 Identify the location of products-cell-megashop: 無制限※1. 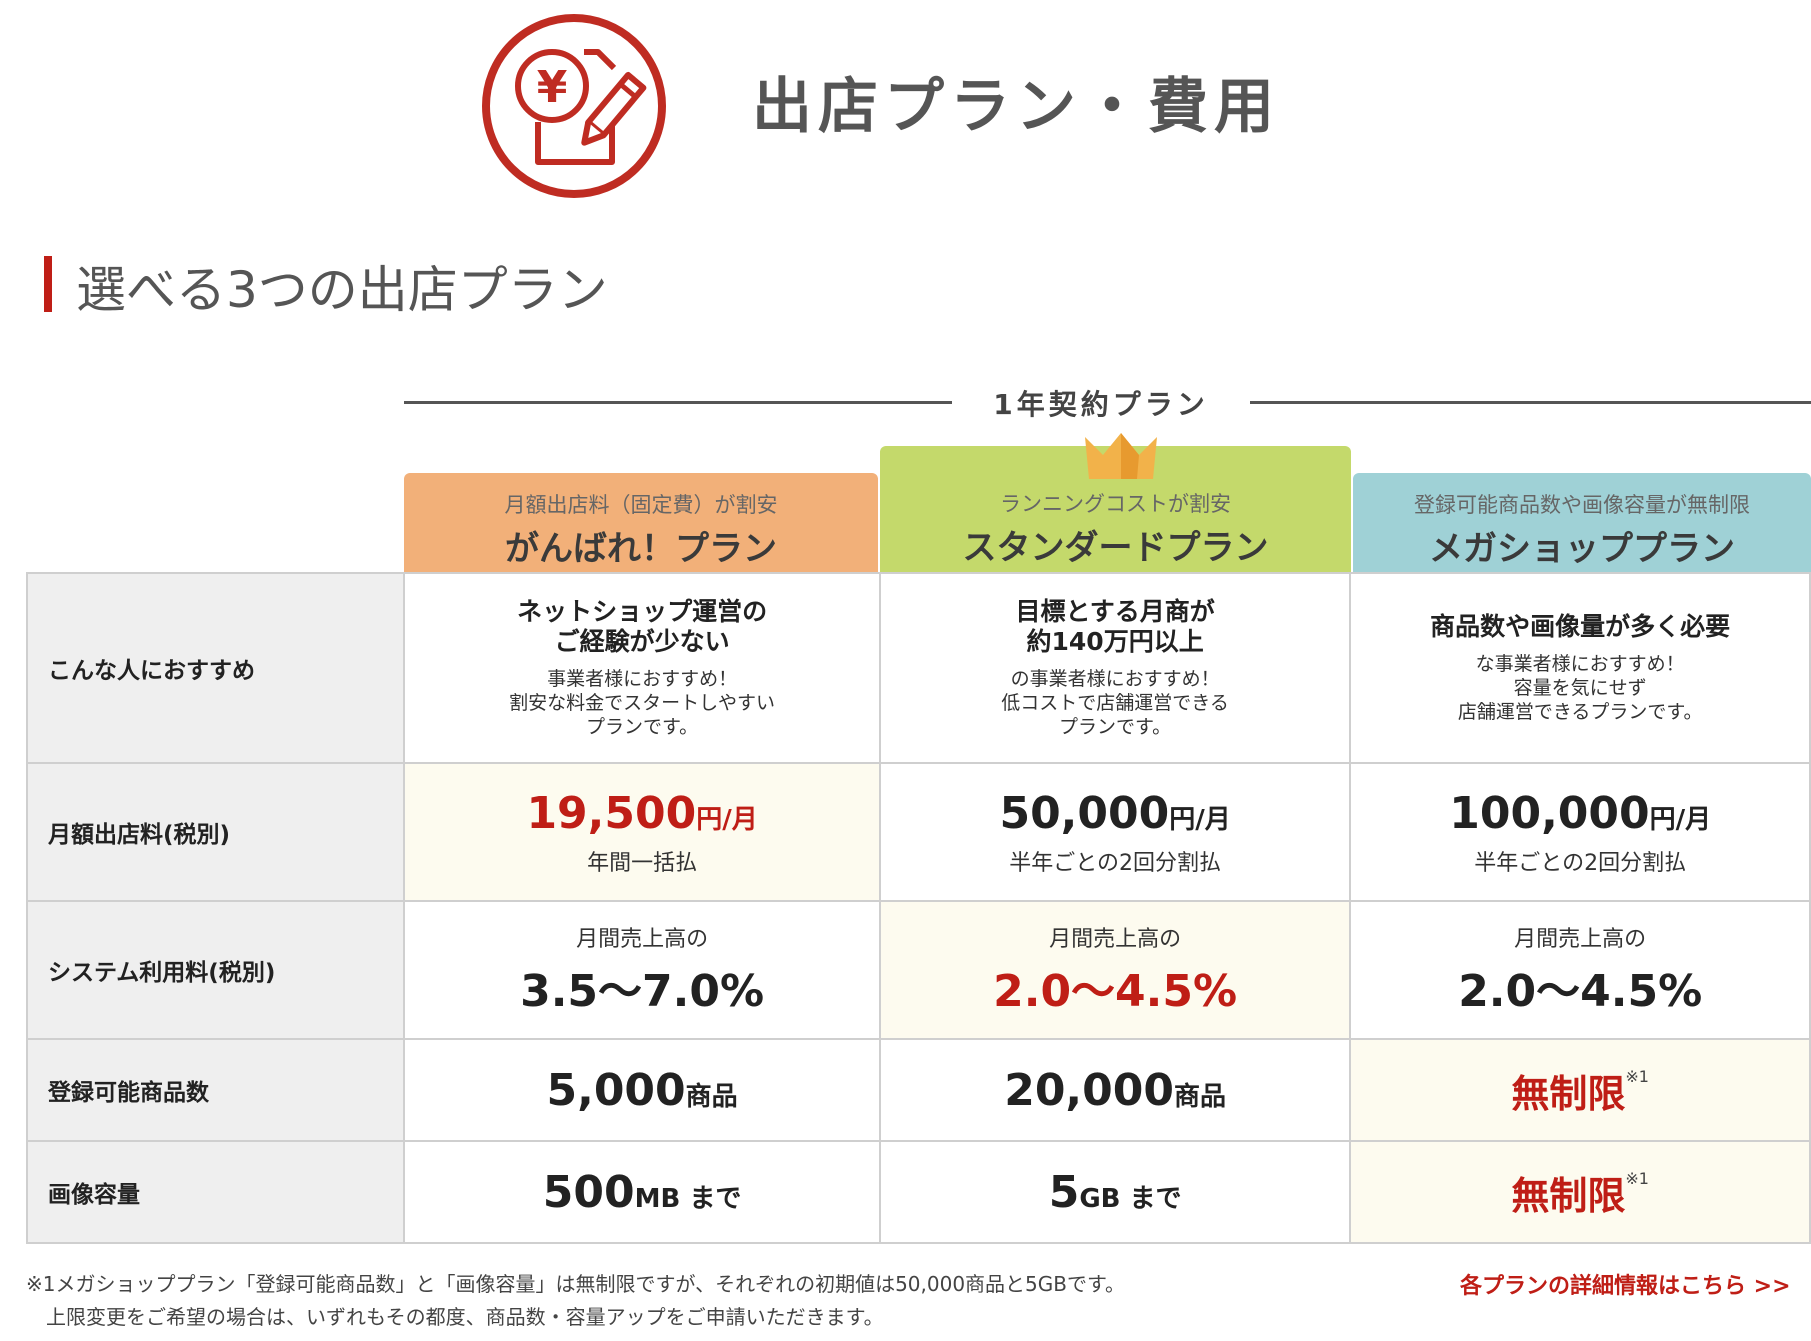
(1580, 1090).